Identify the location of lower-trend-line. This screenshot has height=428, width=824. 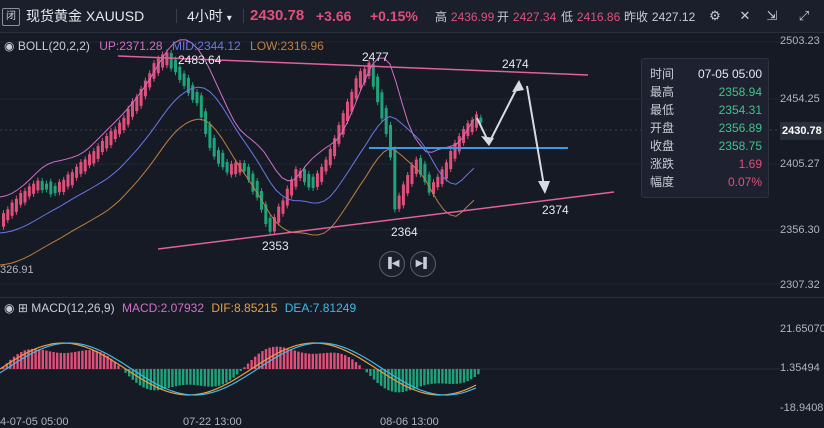
(386, 220).